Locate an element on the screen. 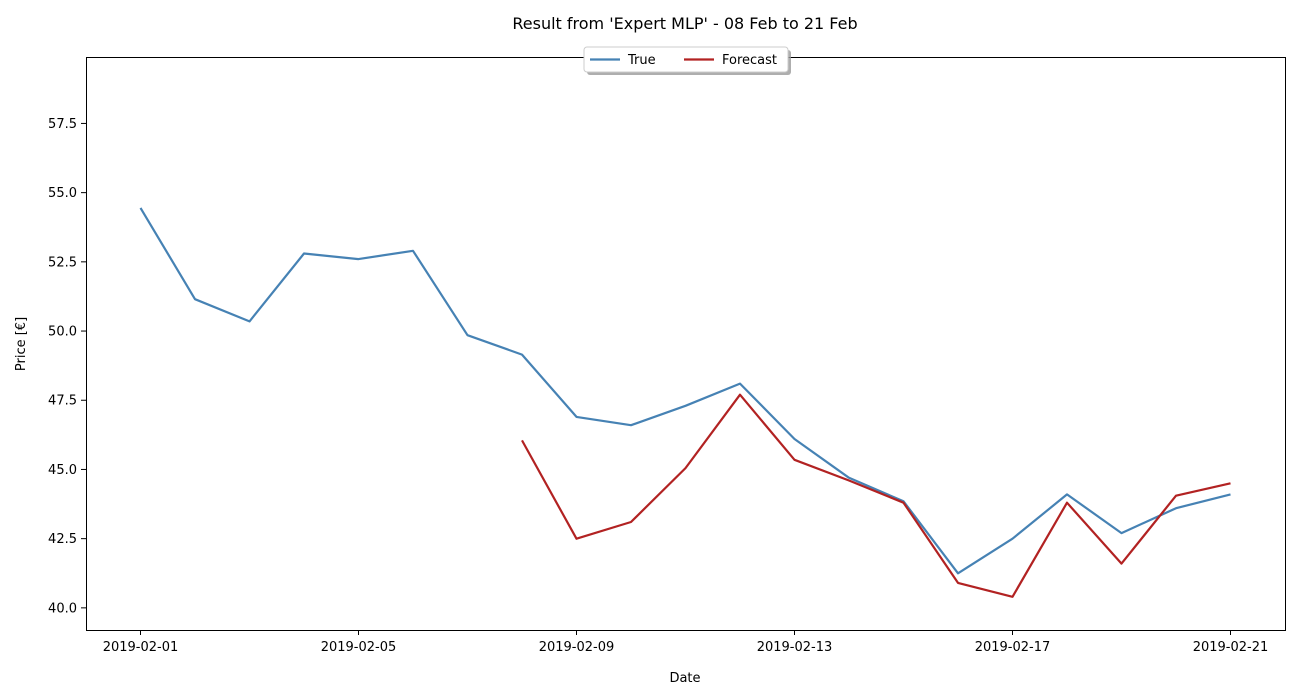 This screenshot has height=700, width=1300. x-tick-label: 2019-02-09 is located at coordinates (577, 647).